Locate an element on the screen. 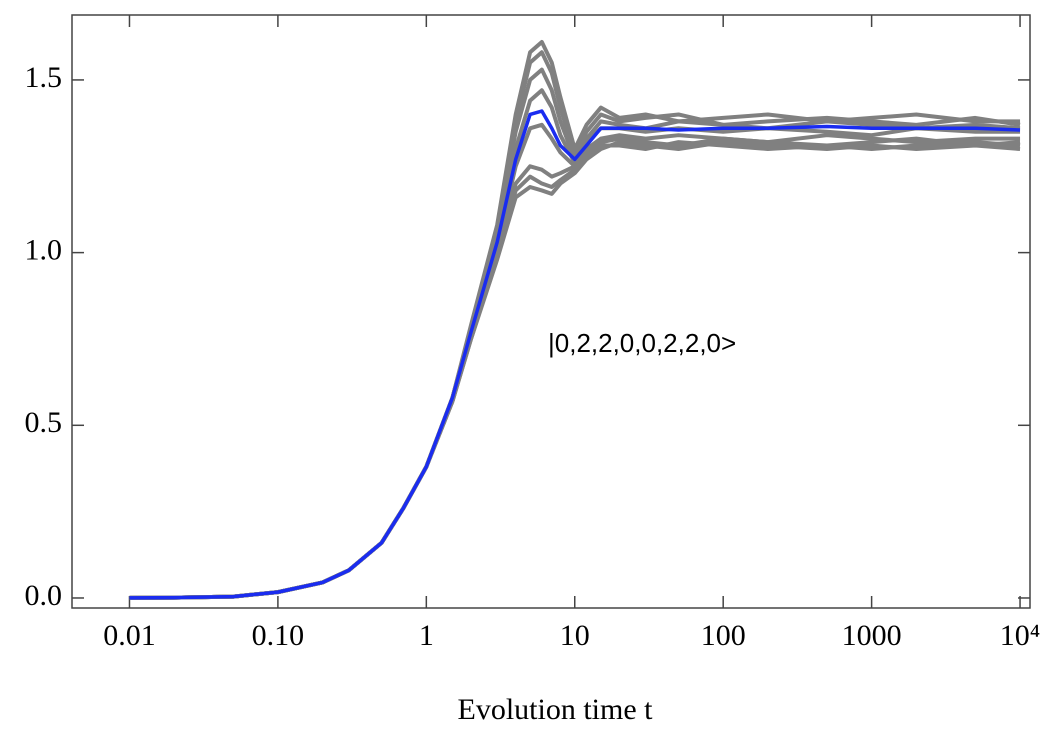 This screenshot has width=1054, height=738. x-tick-label: 0.10 is located at coordinates (278, 635).